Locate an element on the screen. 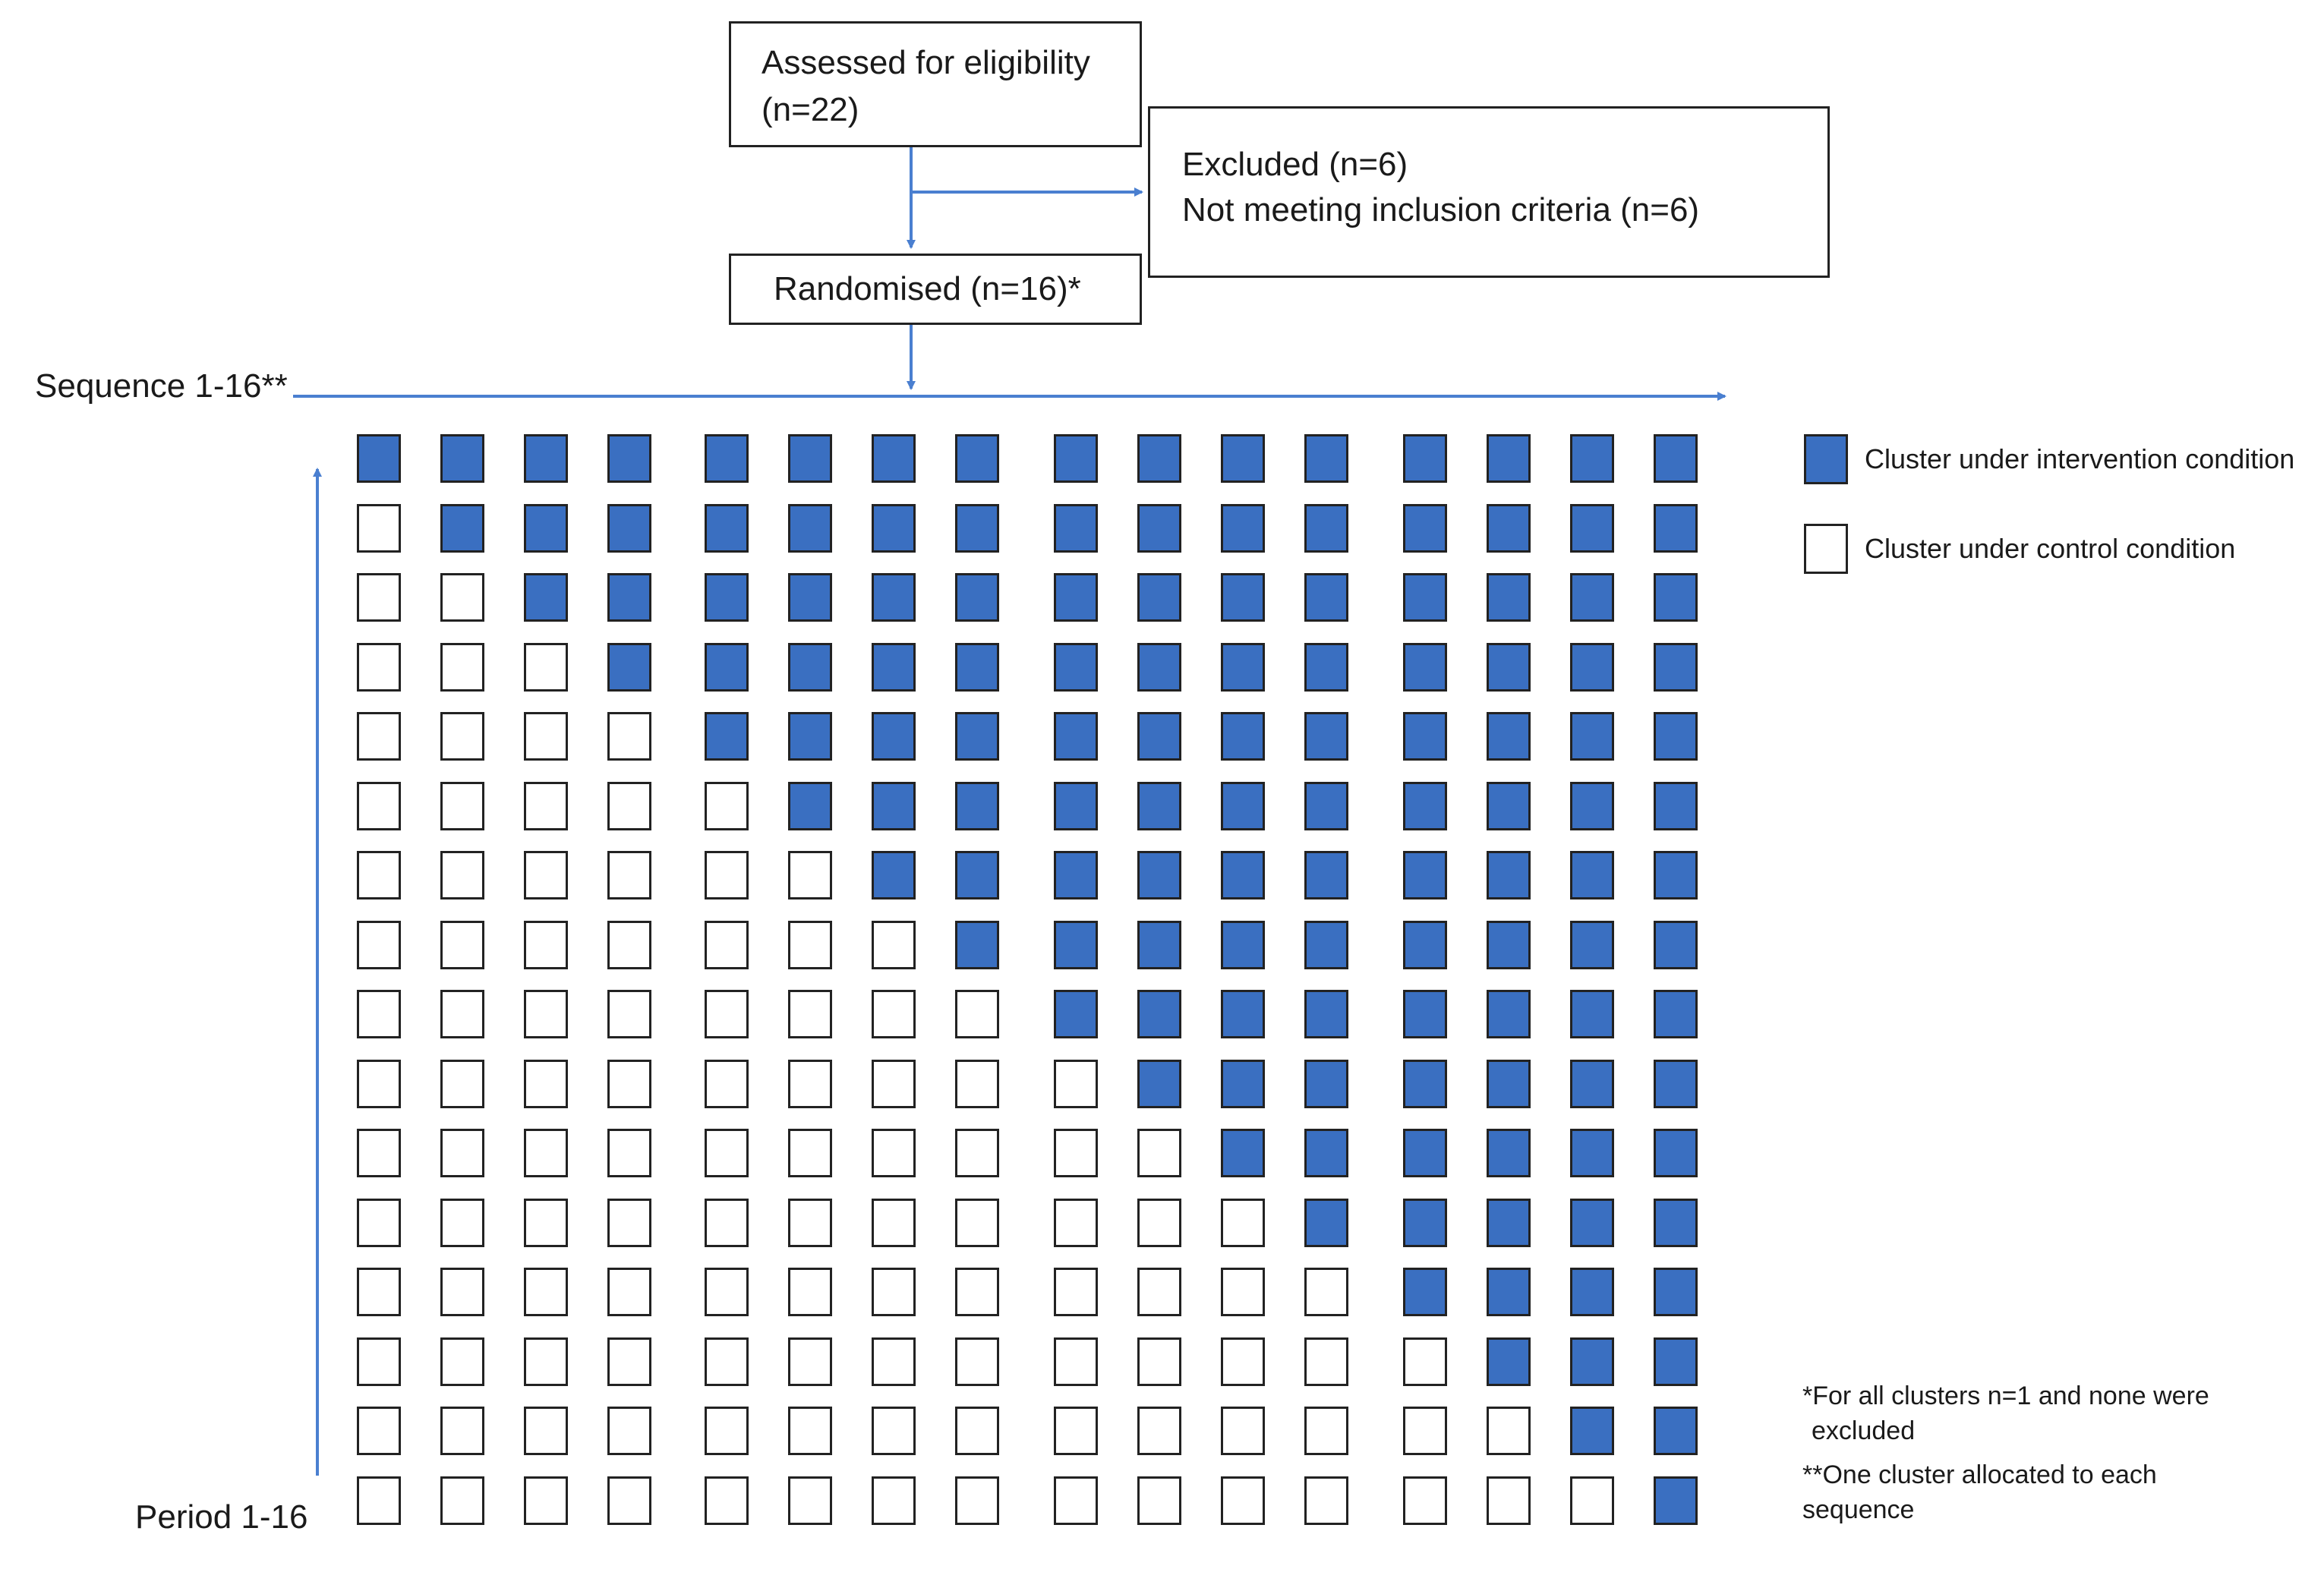 Image resolution: width=2324 pixels, height=1569 pixels. cluster-cell-seq10-period2 is located at coordinates (1159, 1431).